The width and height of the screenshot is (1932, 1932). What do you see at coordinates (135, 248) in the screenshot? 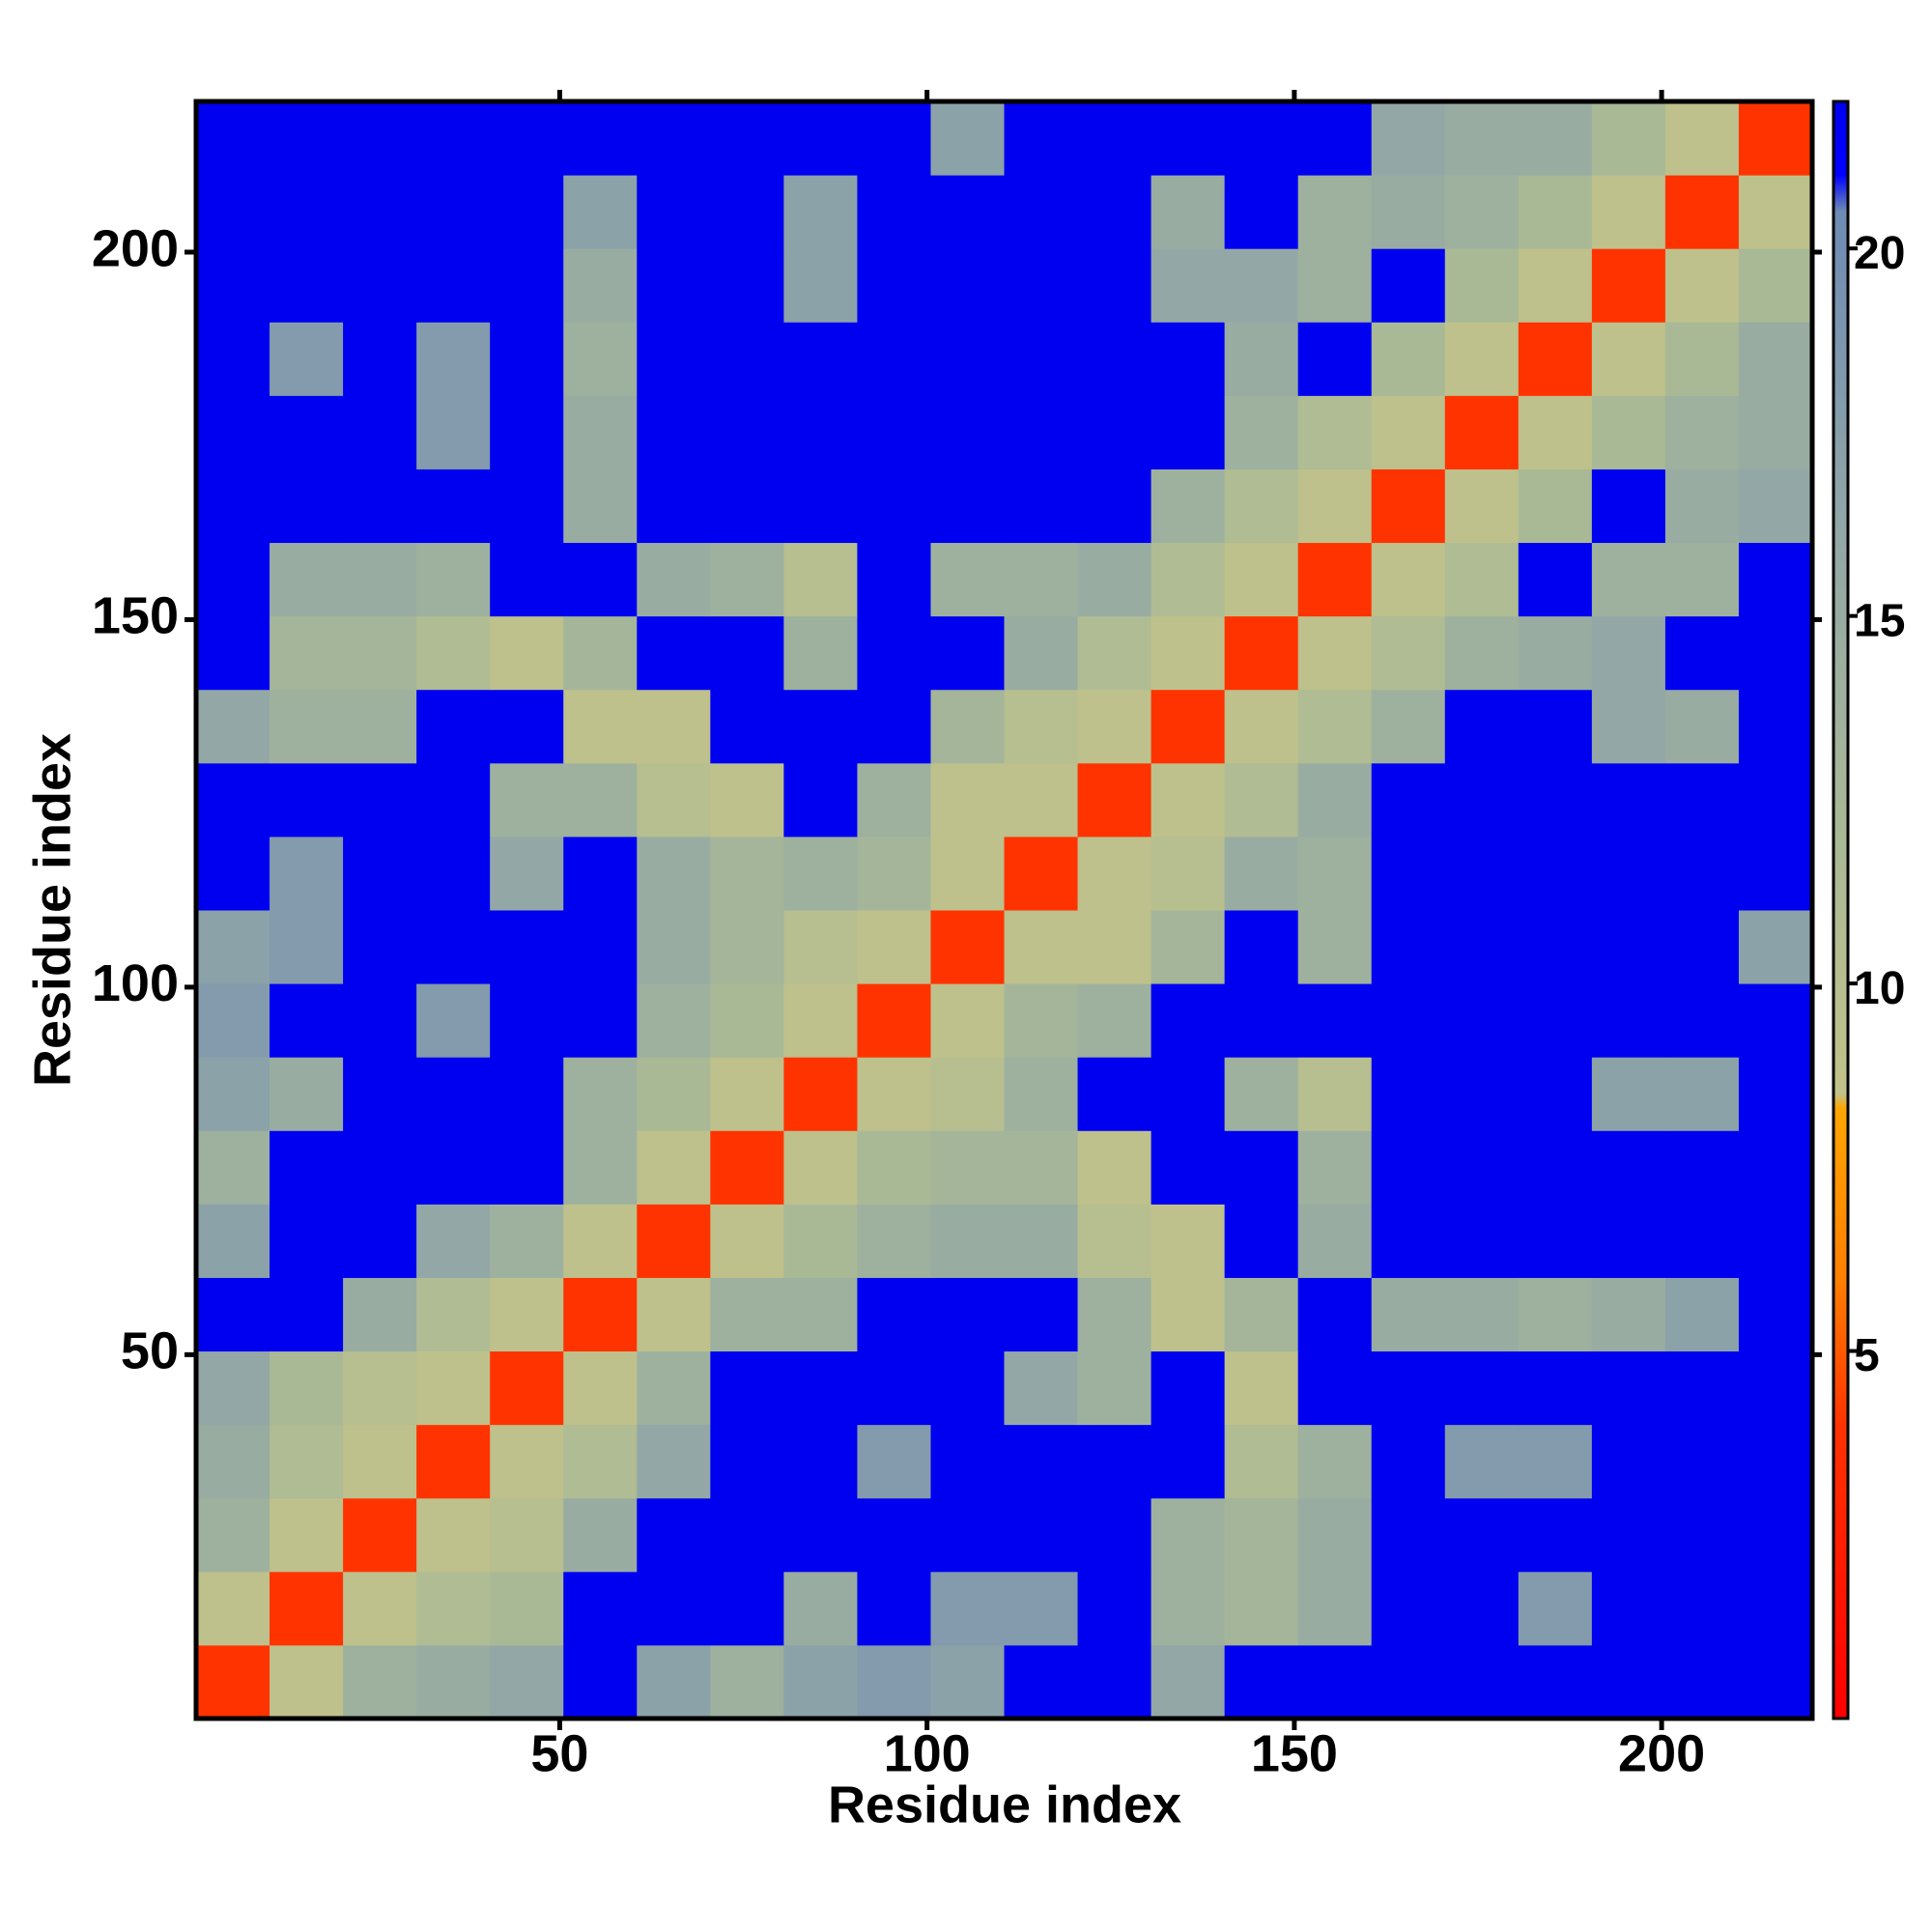
I see `y-tick-label: 200` at bounding box center [135, 248].